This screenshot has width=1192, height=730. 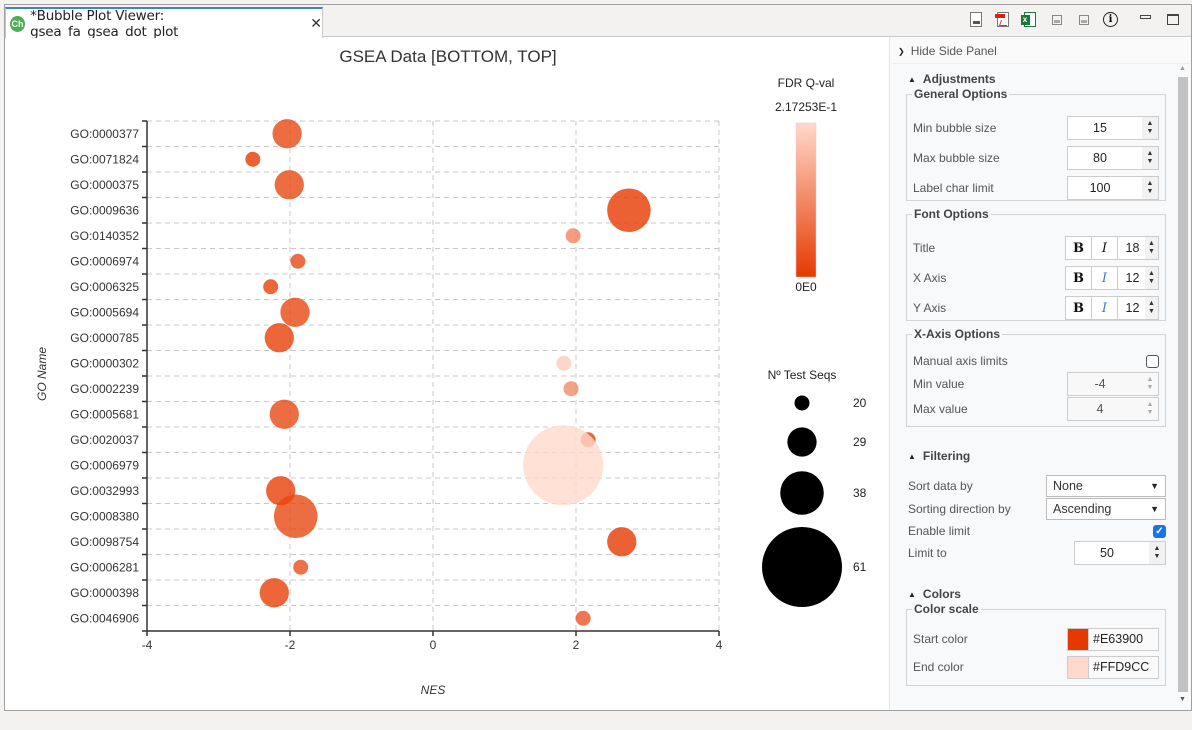 What do you see at coordinates (1106, 509) in the screenshot?
I see `sorting-direction-select: Ascending ▼` at bounding box center [1106, 509].